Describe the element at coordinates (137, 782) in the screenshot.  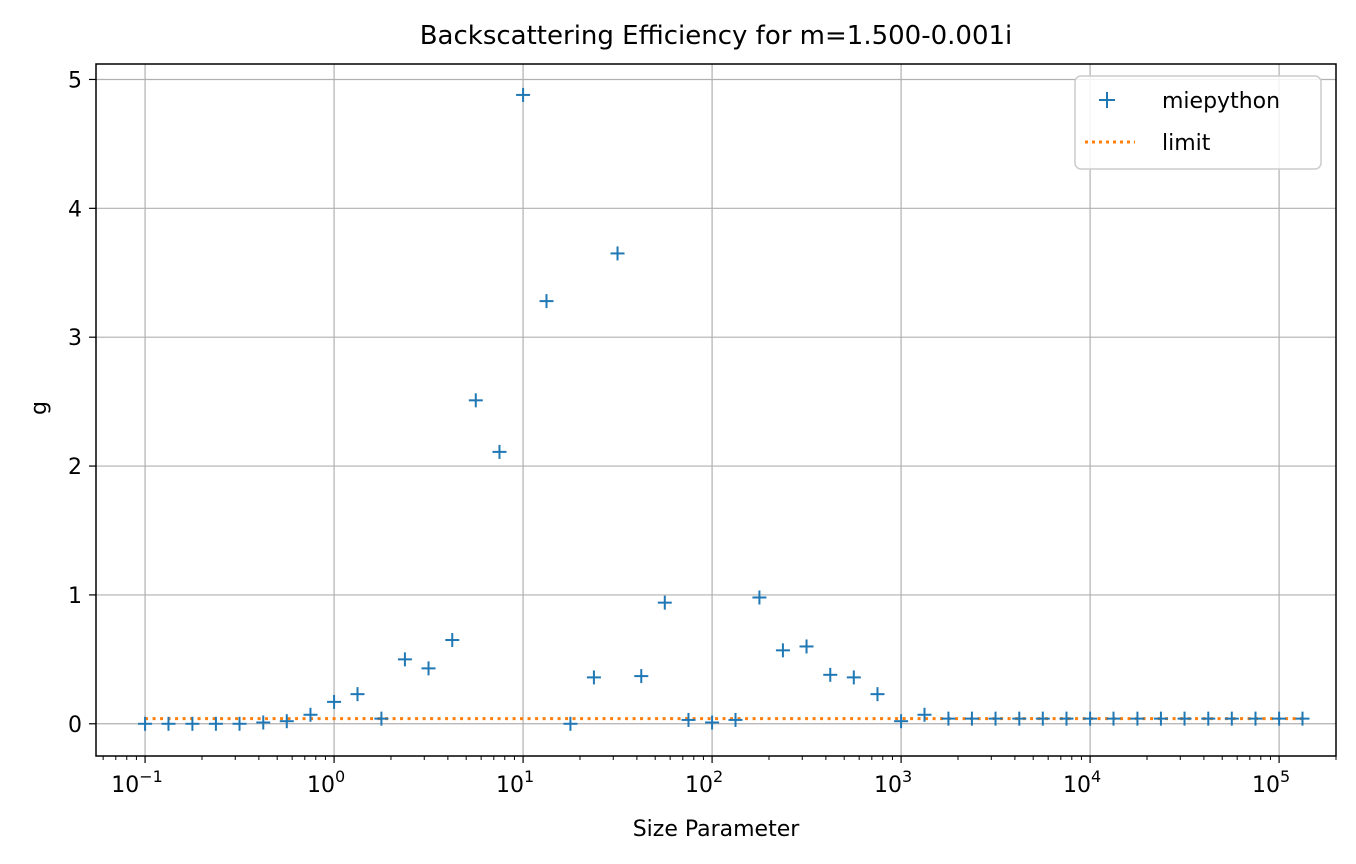
I see `x-tick-label: 10⁻¹` at that location.